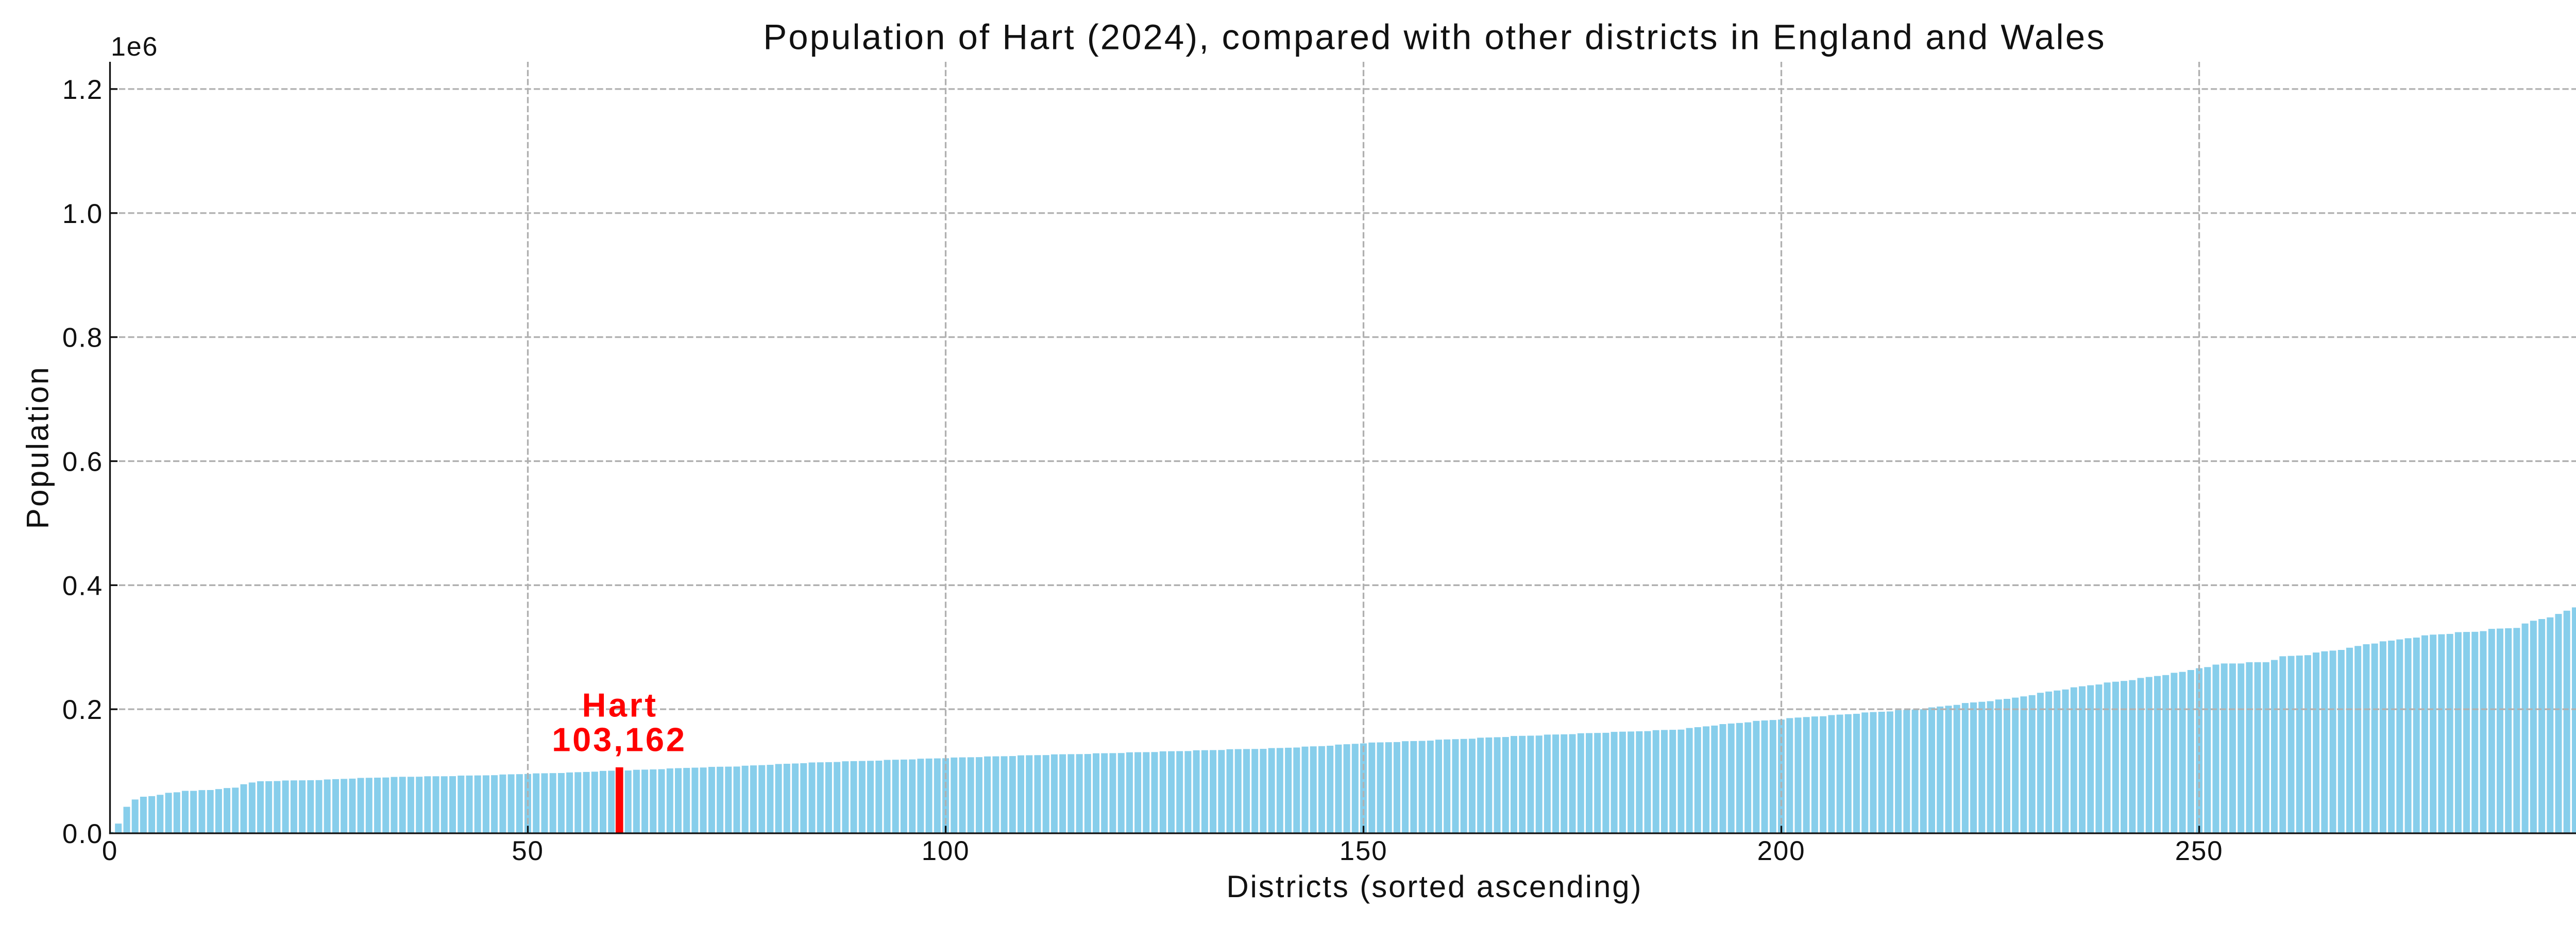 The height and width of the screenshot is (927, 2576). What do you see at coordinates (1781, 851) in the screenshot?
I see `svg-text: 200` at bounding box center [1781, 851].